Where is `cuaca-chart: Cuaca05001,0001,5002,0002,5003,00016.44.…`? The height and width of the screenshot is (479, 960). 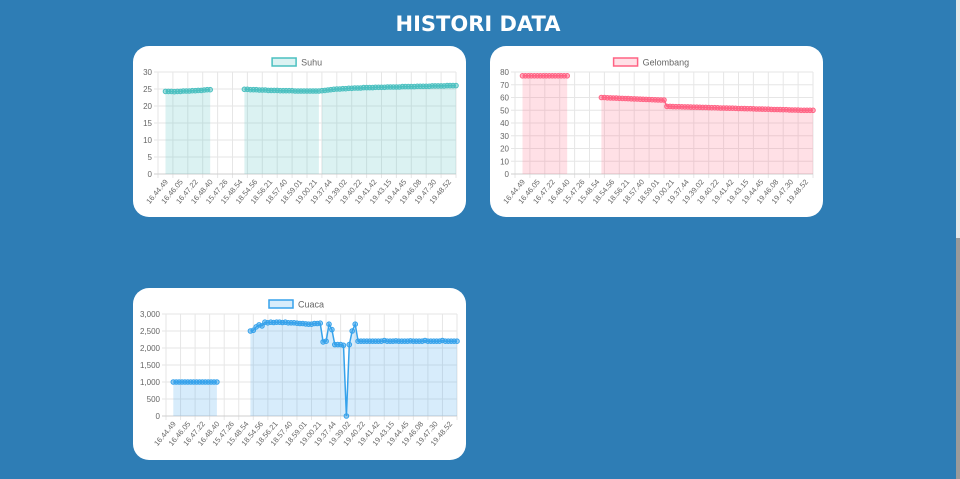 cuaca-chart: Cuaca05001,0001,5002,0002,5003,00016.44.… is located at coordinates (300, 373).